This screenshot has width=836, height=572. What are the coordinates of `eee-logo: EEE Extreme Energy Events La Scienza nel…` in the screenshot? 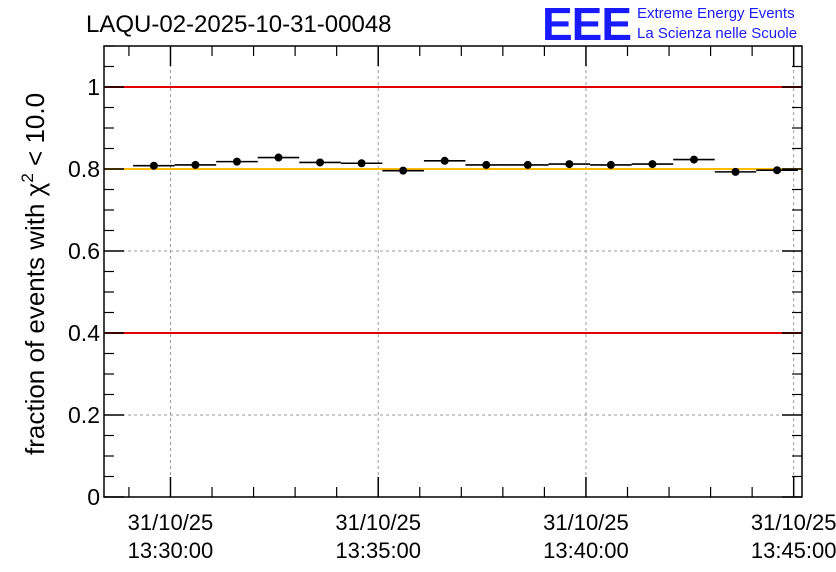 It's located at (669, 25).